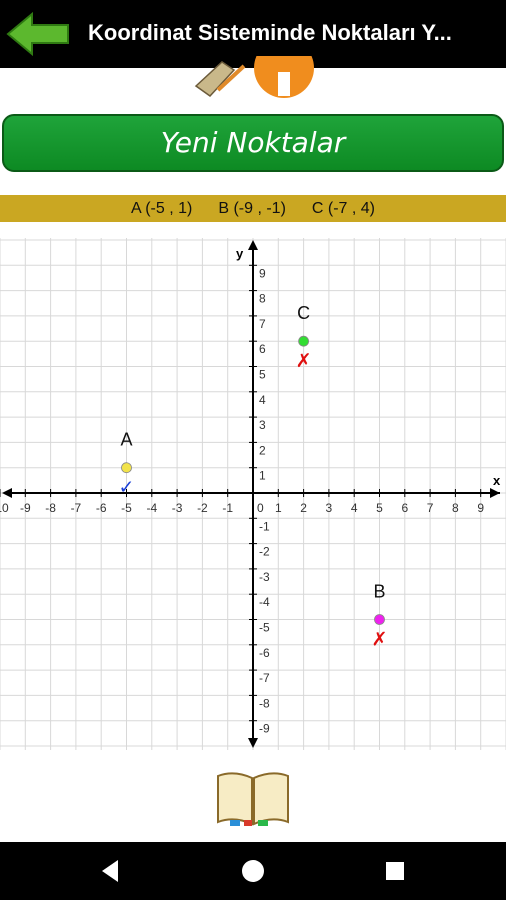  What do you see at coordinates (379, 592) in the screenshot?
I see `point-b-label: B` at bounding box center [379, 592].